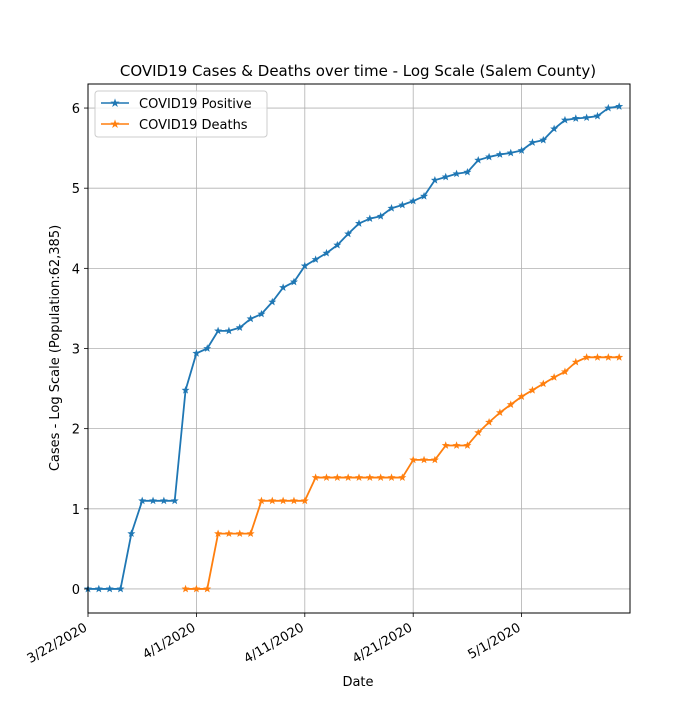  I want to click on y-tick-label: 0, so click(76, 590).